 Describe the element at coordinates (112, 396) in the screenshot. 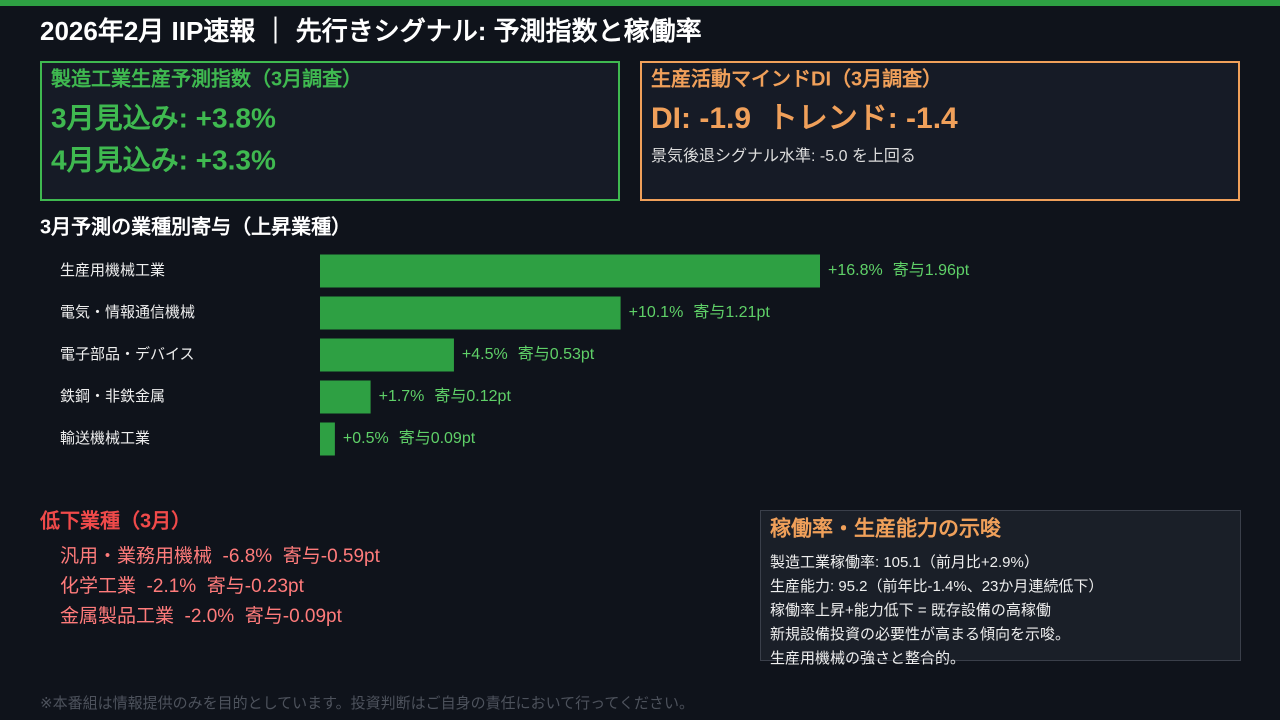

I see `category-label: 鉄鋼・非鉄金属` at that location.